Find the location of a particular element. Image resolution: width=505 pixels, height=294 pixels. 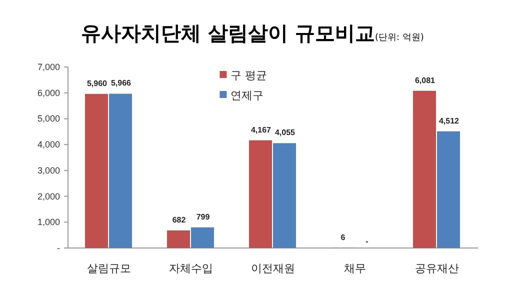

y-tick-label: 2,000 is located at coordinates (48, 196).